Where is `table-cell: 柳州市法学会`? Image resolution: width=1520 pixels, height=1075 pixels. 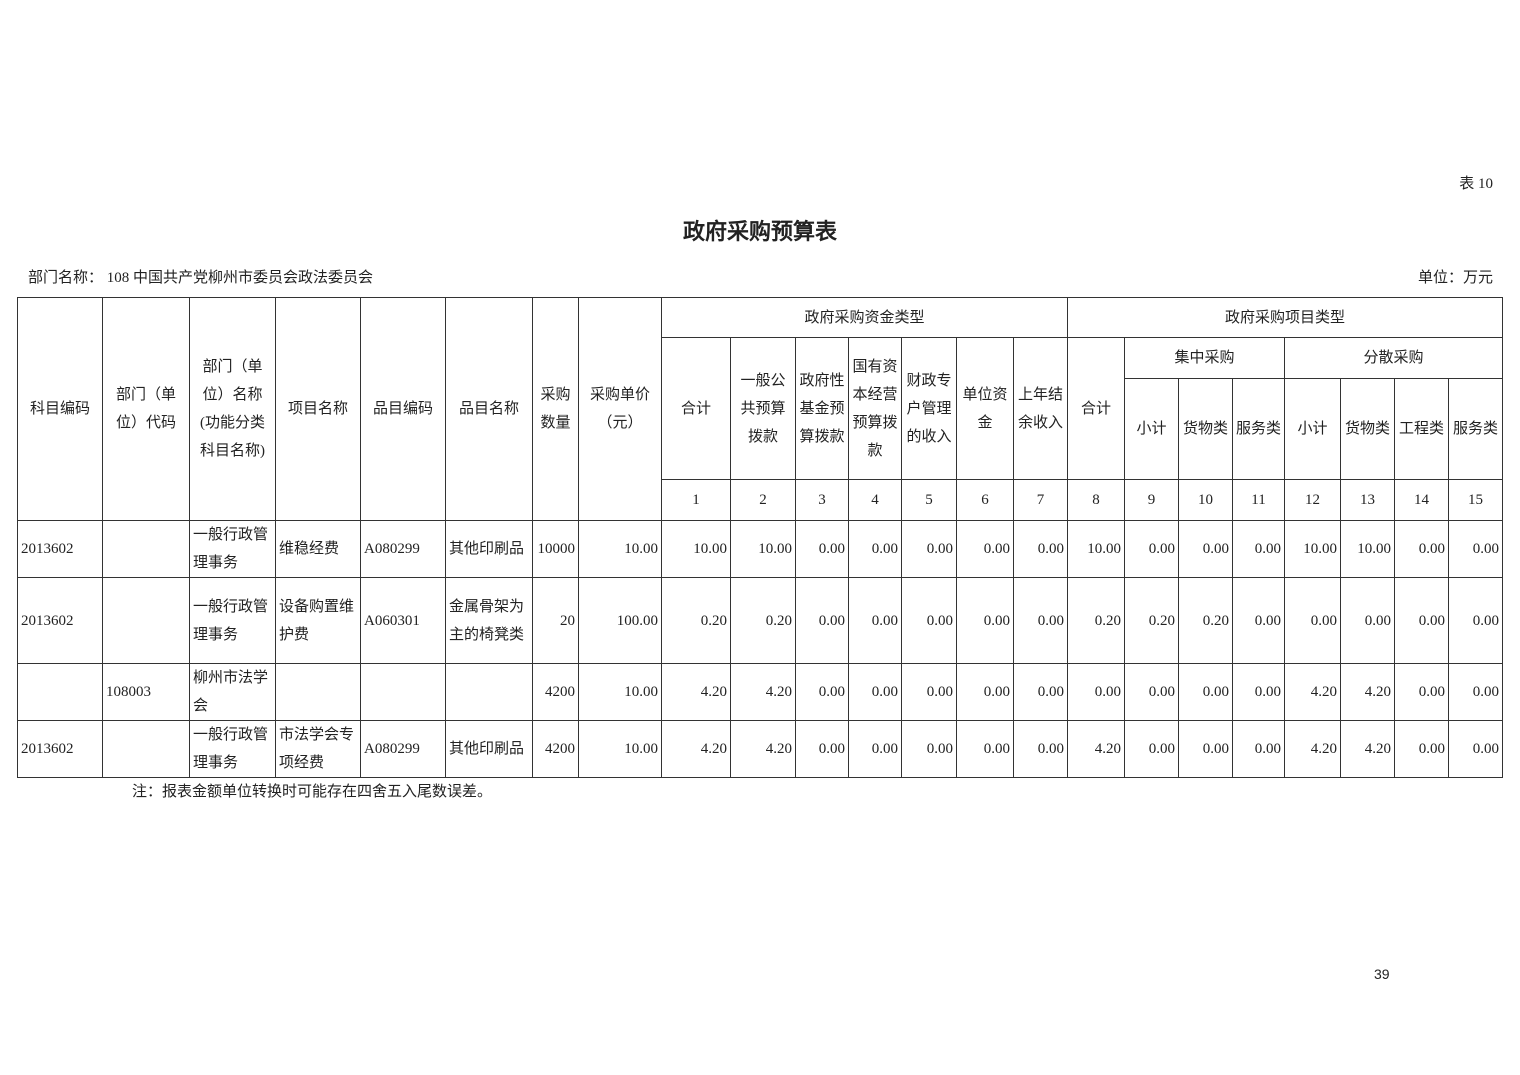
table-cell: 柳州市法学会 is located at coordinates (232, 692).